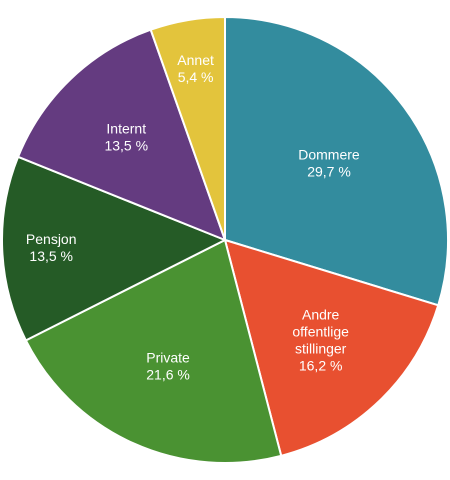 The image size is (450, 480). I want to click on slice-category-label: Pensjon, so click(51, 239).